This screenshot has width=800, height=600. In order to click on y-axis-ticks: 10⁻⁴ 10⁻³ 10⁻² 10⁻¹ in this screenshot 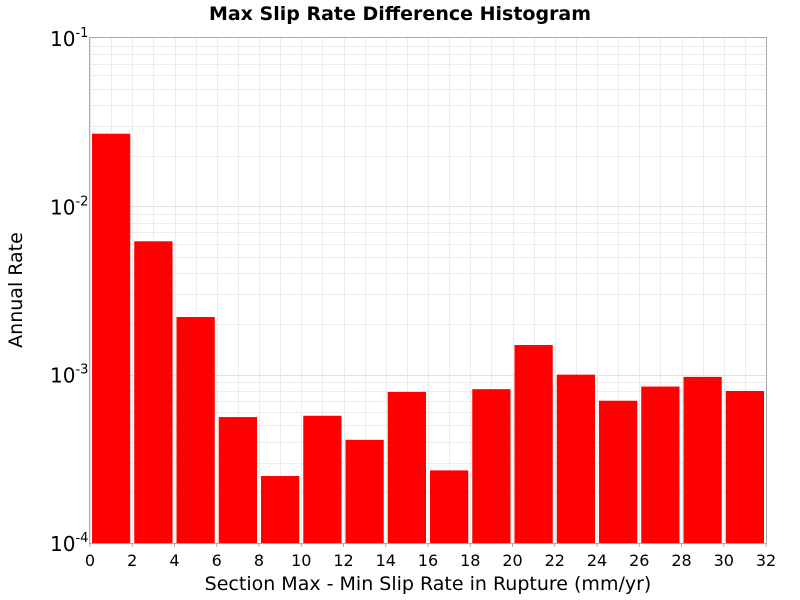, I will do `click(69, 291)`.